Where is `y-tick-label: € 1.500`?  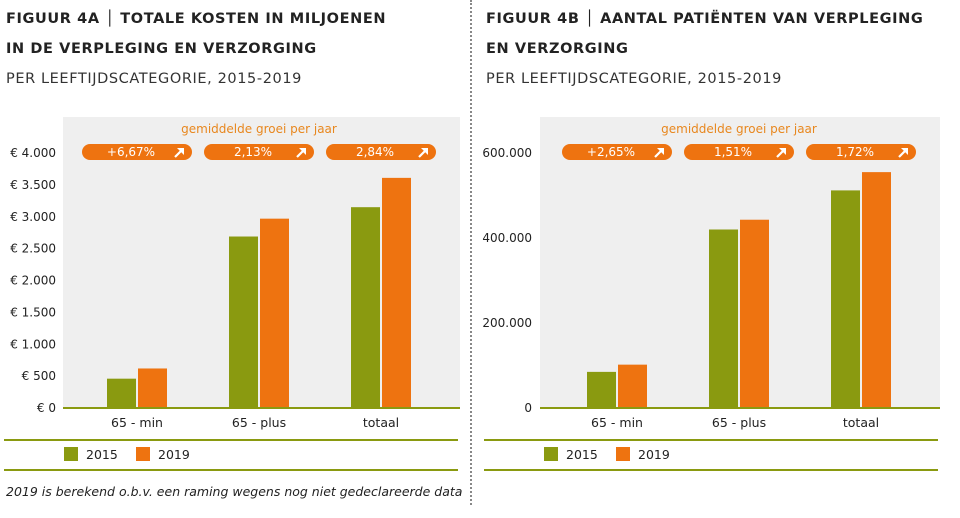 y-tick-label: € 1.500 is located at coordinates (33, 312).